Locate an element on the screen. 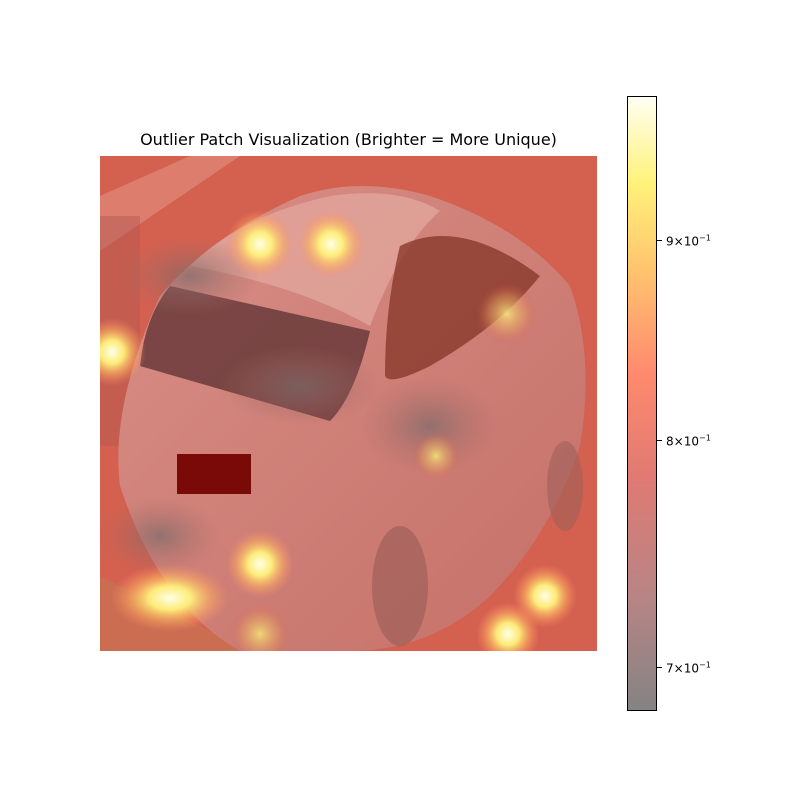 This screenshot has height=800, width=800. colorbar-tick-label: 7×10⁻¹ is located at coordinates (688, 668).